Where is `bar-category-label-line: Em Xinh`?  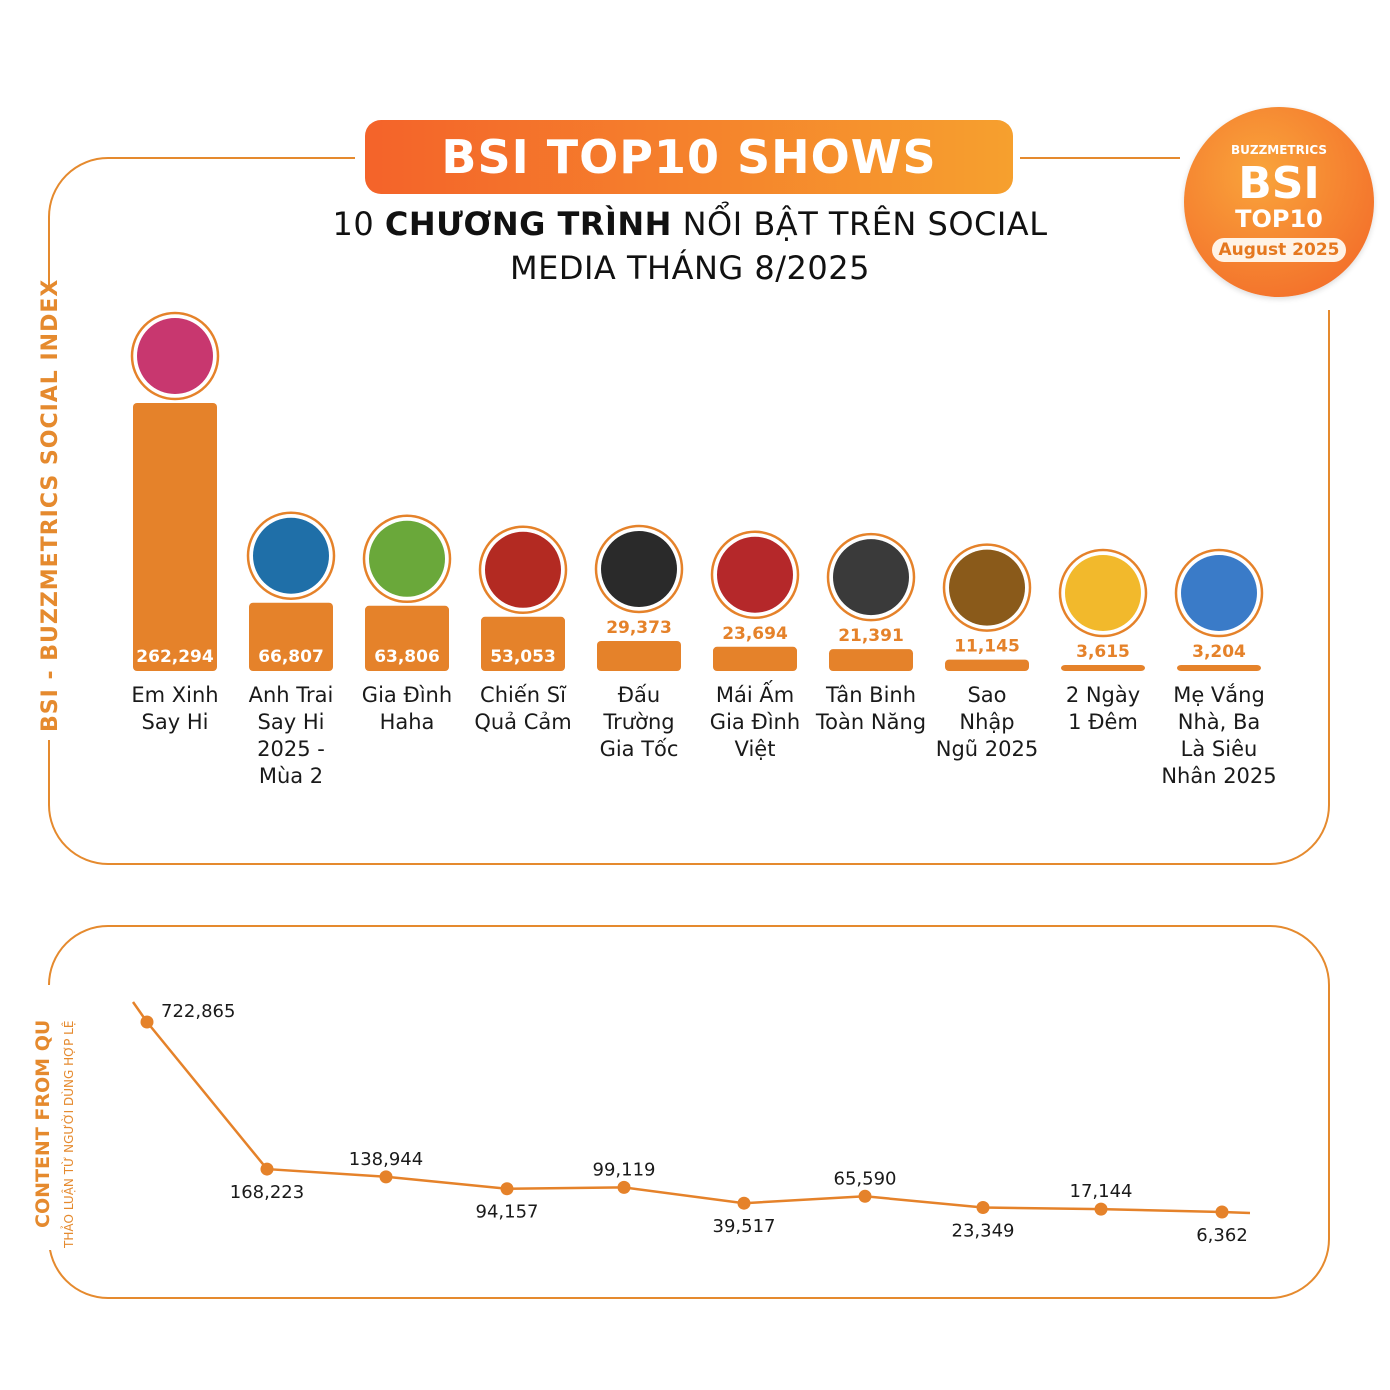
bar-category-label-line: Em Xinh is located at coordinates (175, 695).